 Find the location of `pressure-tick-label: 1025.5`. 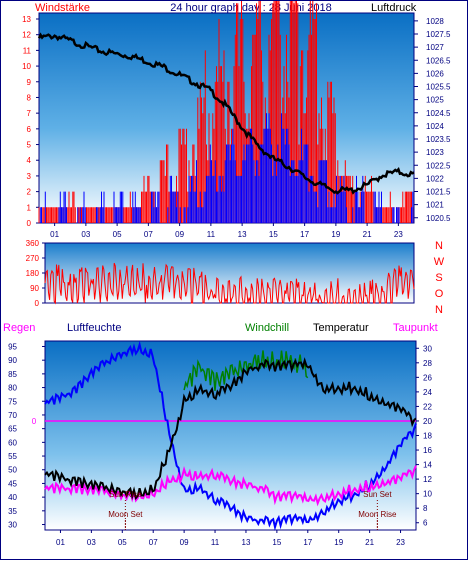

pressure-tick-label: 1025.5 is located at coordinates (438, 87).